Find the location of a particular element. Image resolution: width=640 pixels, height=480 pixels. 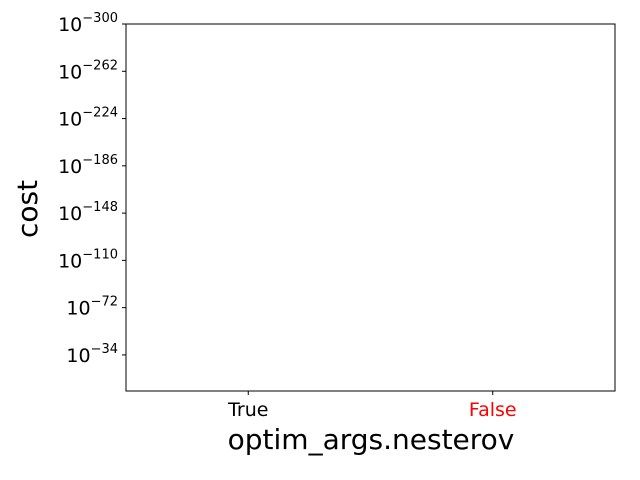

y-tick-label: 10−148 is located at coordinates (88, 212).